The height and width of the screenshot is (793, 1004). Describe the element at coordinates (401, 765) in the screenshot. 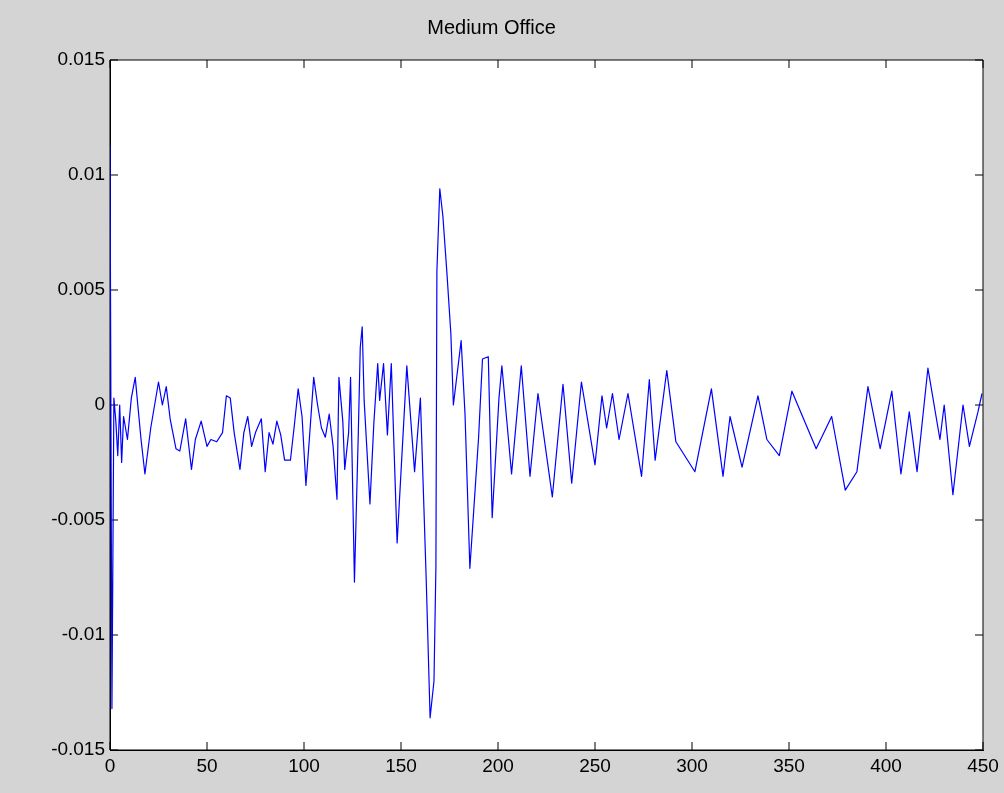

I see `x-tick-label: 150` at that location.